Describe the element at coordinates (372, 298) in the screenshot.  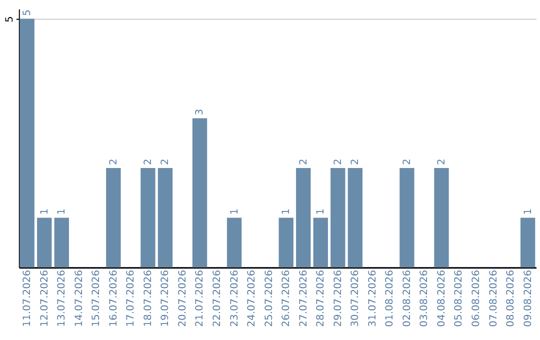
I see `x-tick-label: 31.07.2026` at that location.